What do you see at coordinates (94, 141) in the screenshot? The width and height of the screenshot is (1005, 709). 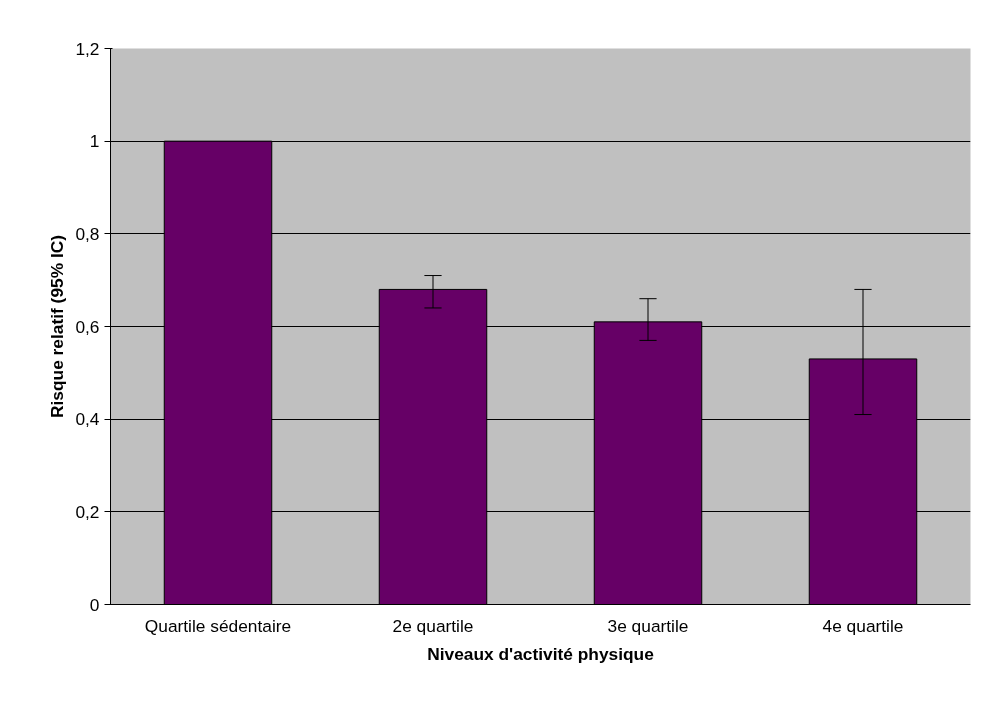 I see `y-tick-label: 1` at bounding box center [94, 141].